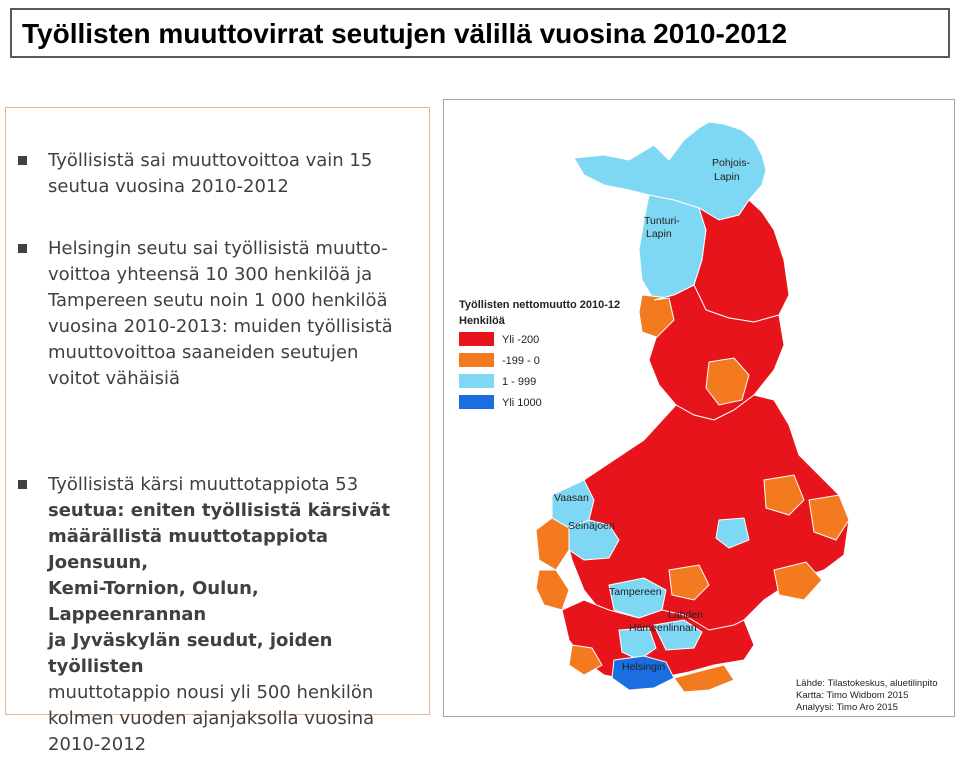 The image size is (960, 758). I want to click on label-hameenlinnan: Hämeenlinnan, so click(663, 628).